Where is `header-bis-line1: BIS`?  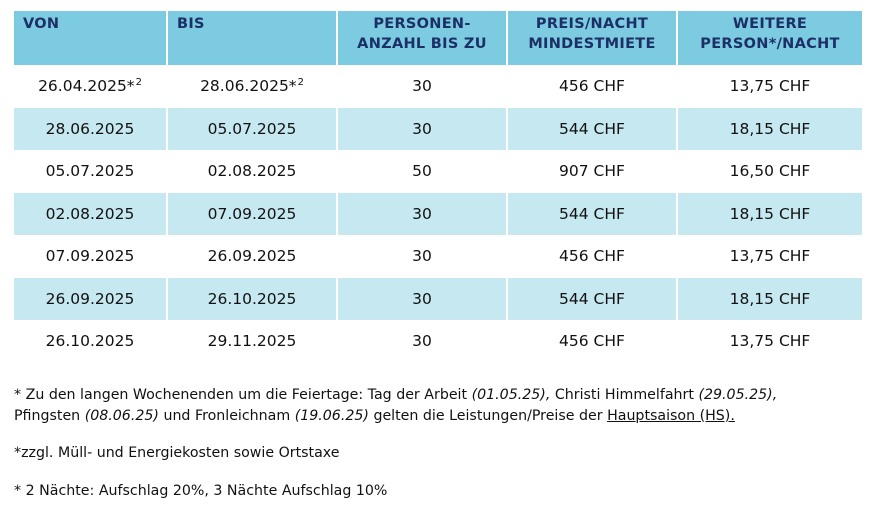
header-bis-line1: BIS is located at coordinates (191, 24).